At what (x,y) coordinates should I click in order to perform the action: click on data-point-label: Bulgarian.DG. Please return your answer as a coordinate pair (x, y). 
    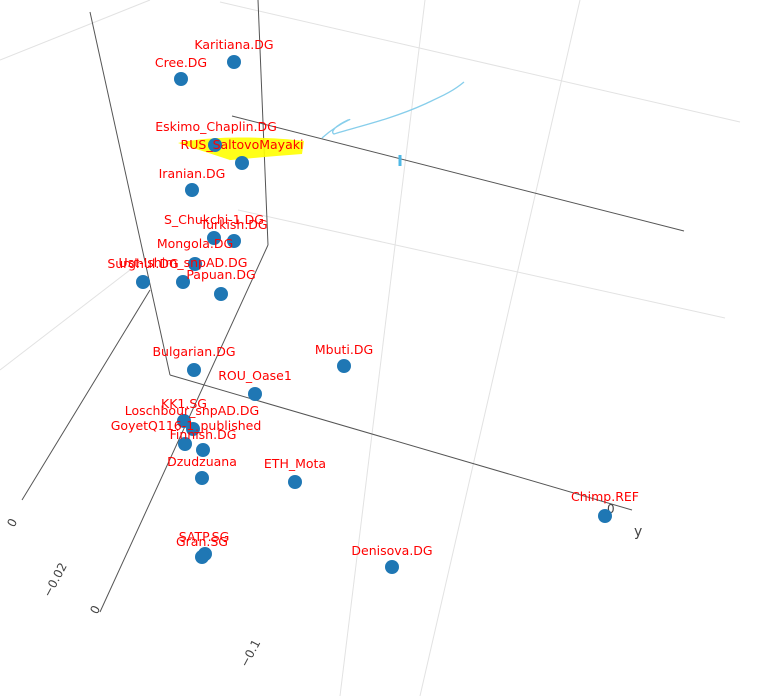
    Looking at the image, I should click on (193, 351).